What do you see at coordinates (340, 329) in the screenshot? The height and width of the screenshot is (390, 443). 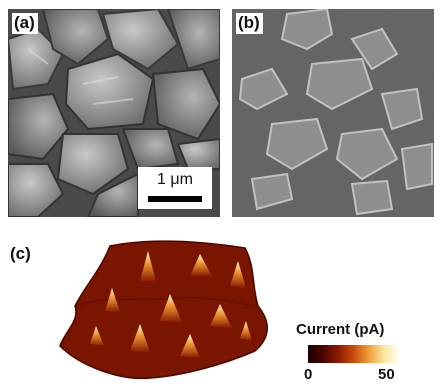 I see `colorbar-title: Current (pA)` at bounding box center [340, 329].